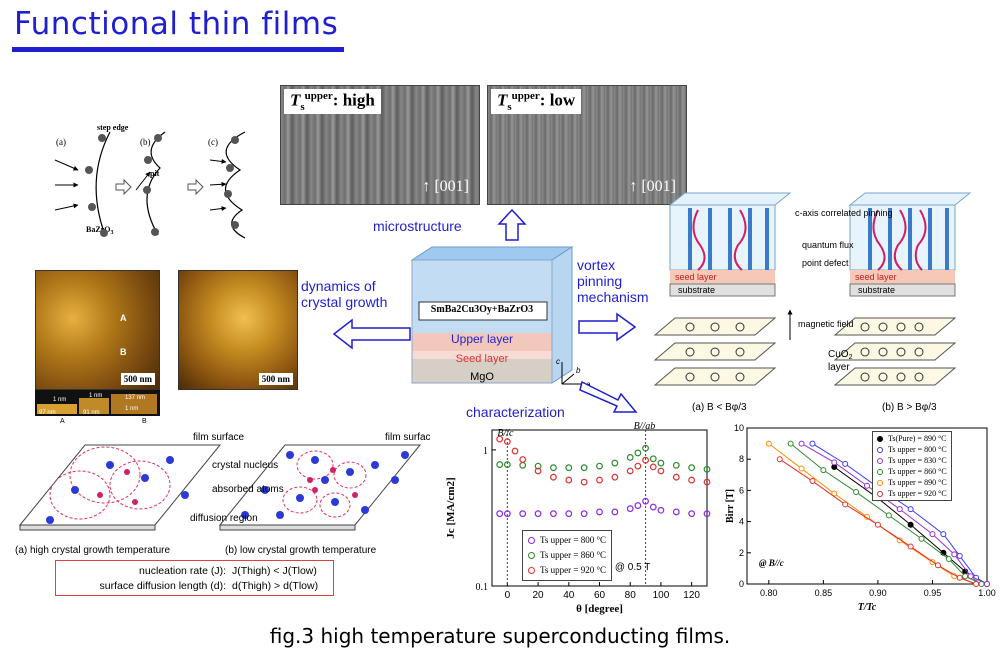 The height and width of the screenshot is (663, 1000). I want to click on tem-direction-low: ↑ [001], so click(652, 186).